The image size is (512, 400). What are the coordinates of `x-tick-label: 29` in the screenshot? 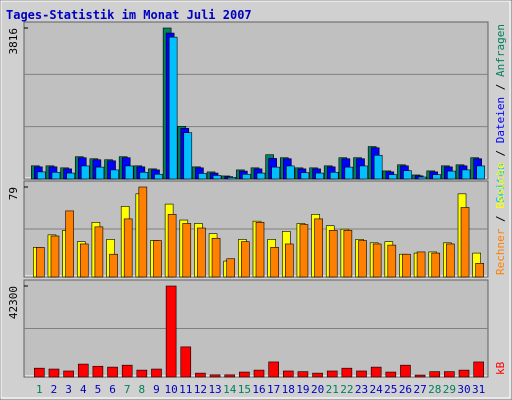 It's located at (449, 389).